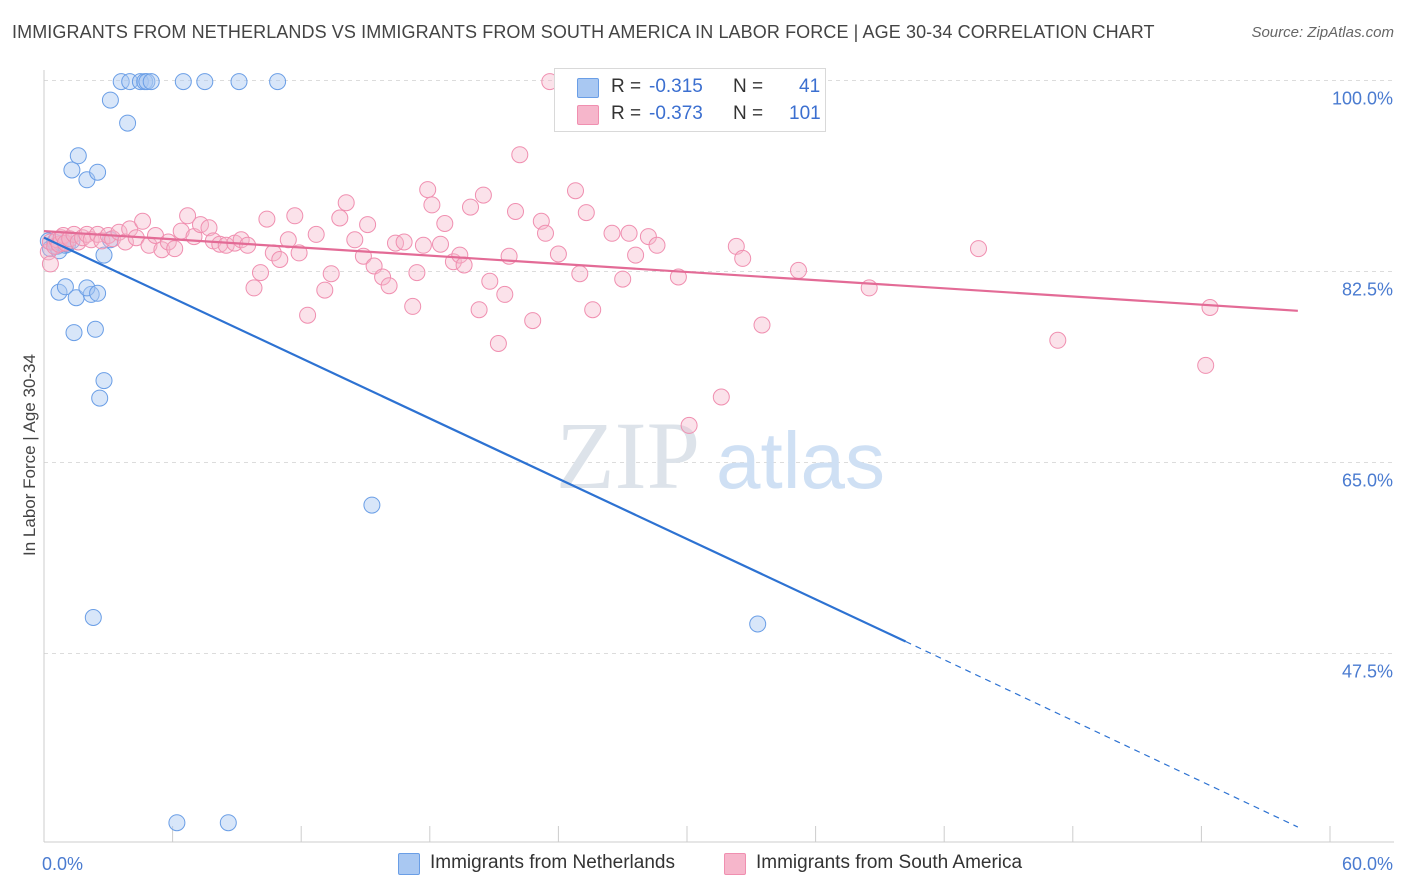  I want to click on bottom-legend-swatch-netherlands, so click(409, 864).